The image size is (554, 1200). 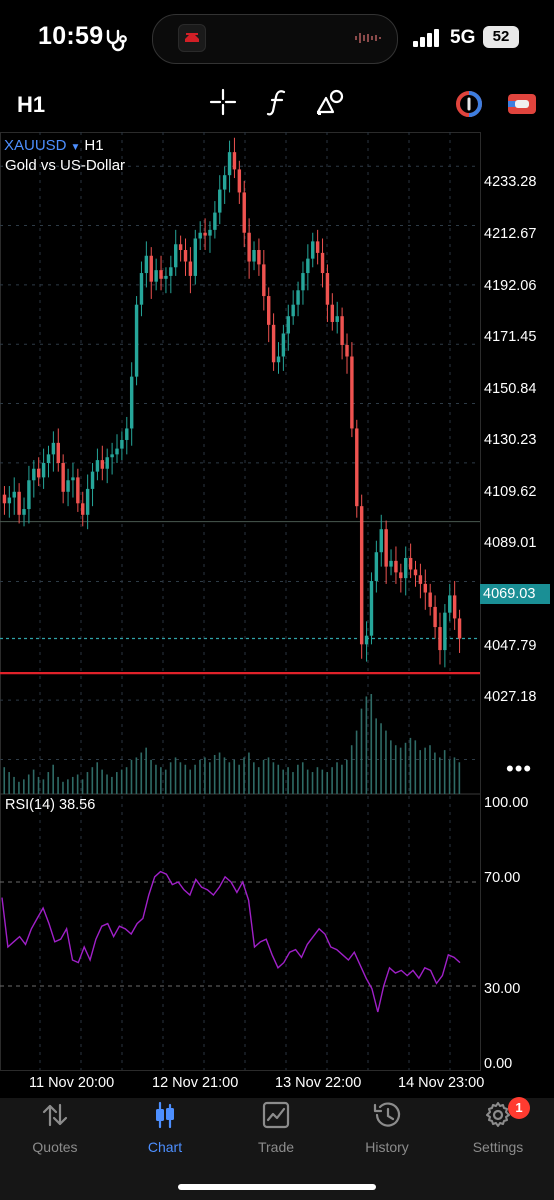 I want to click on nav-label-trade: Trade, so click(x=276, y=1147).